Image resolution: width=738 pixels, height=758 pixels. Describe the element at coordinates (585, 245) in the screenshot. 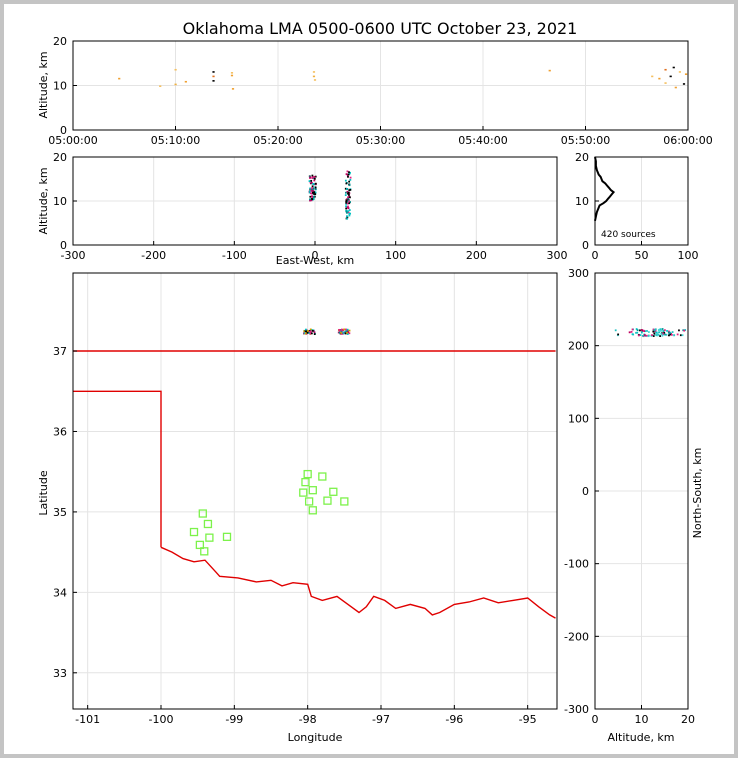

I see `hist-y-tick-label: 0` at that location.